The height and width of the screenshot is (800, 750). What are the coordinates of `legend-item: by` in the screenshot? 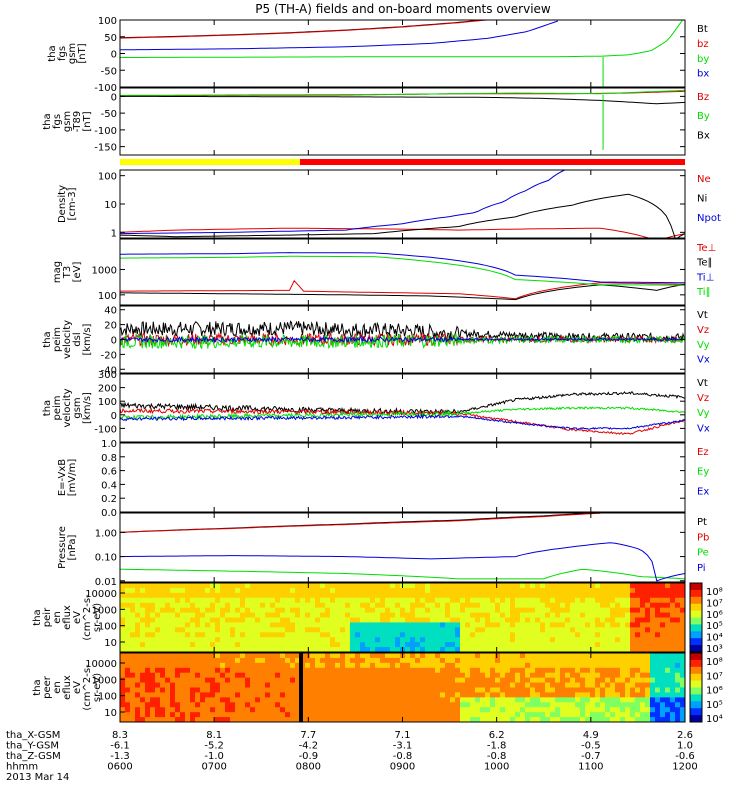 It's located at (703, 59).